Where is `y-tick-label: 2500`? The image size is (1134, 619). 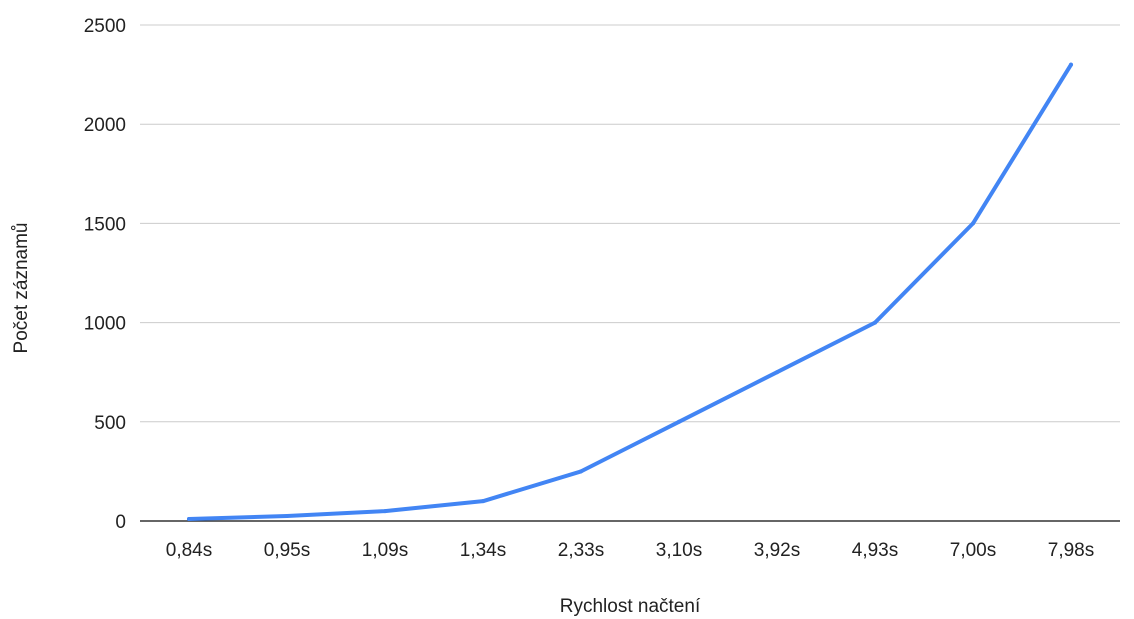
y-tick-label: 2500 is located at coordinates (105, 26).